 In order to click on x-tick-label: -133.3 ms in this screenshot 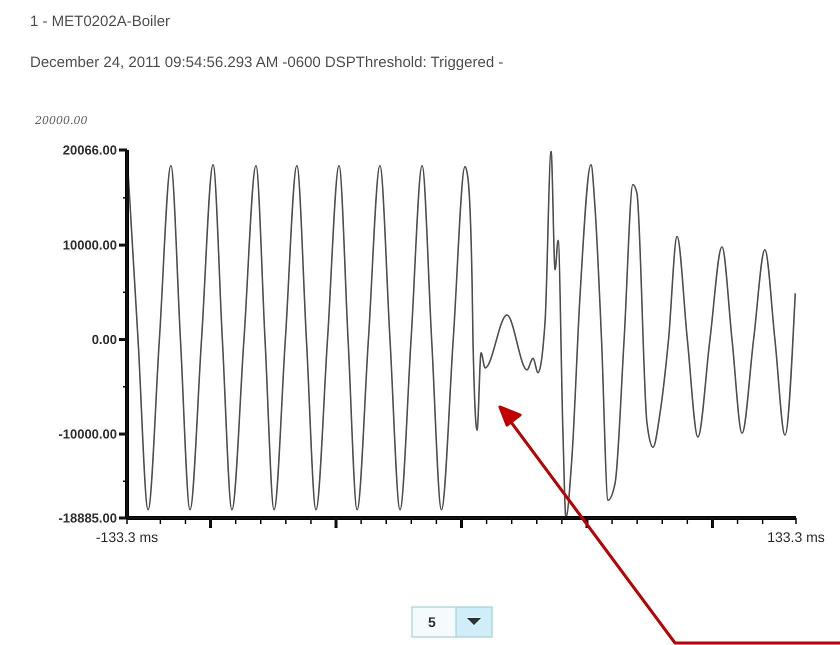, I will do `click(127, 537)`.